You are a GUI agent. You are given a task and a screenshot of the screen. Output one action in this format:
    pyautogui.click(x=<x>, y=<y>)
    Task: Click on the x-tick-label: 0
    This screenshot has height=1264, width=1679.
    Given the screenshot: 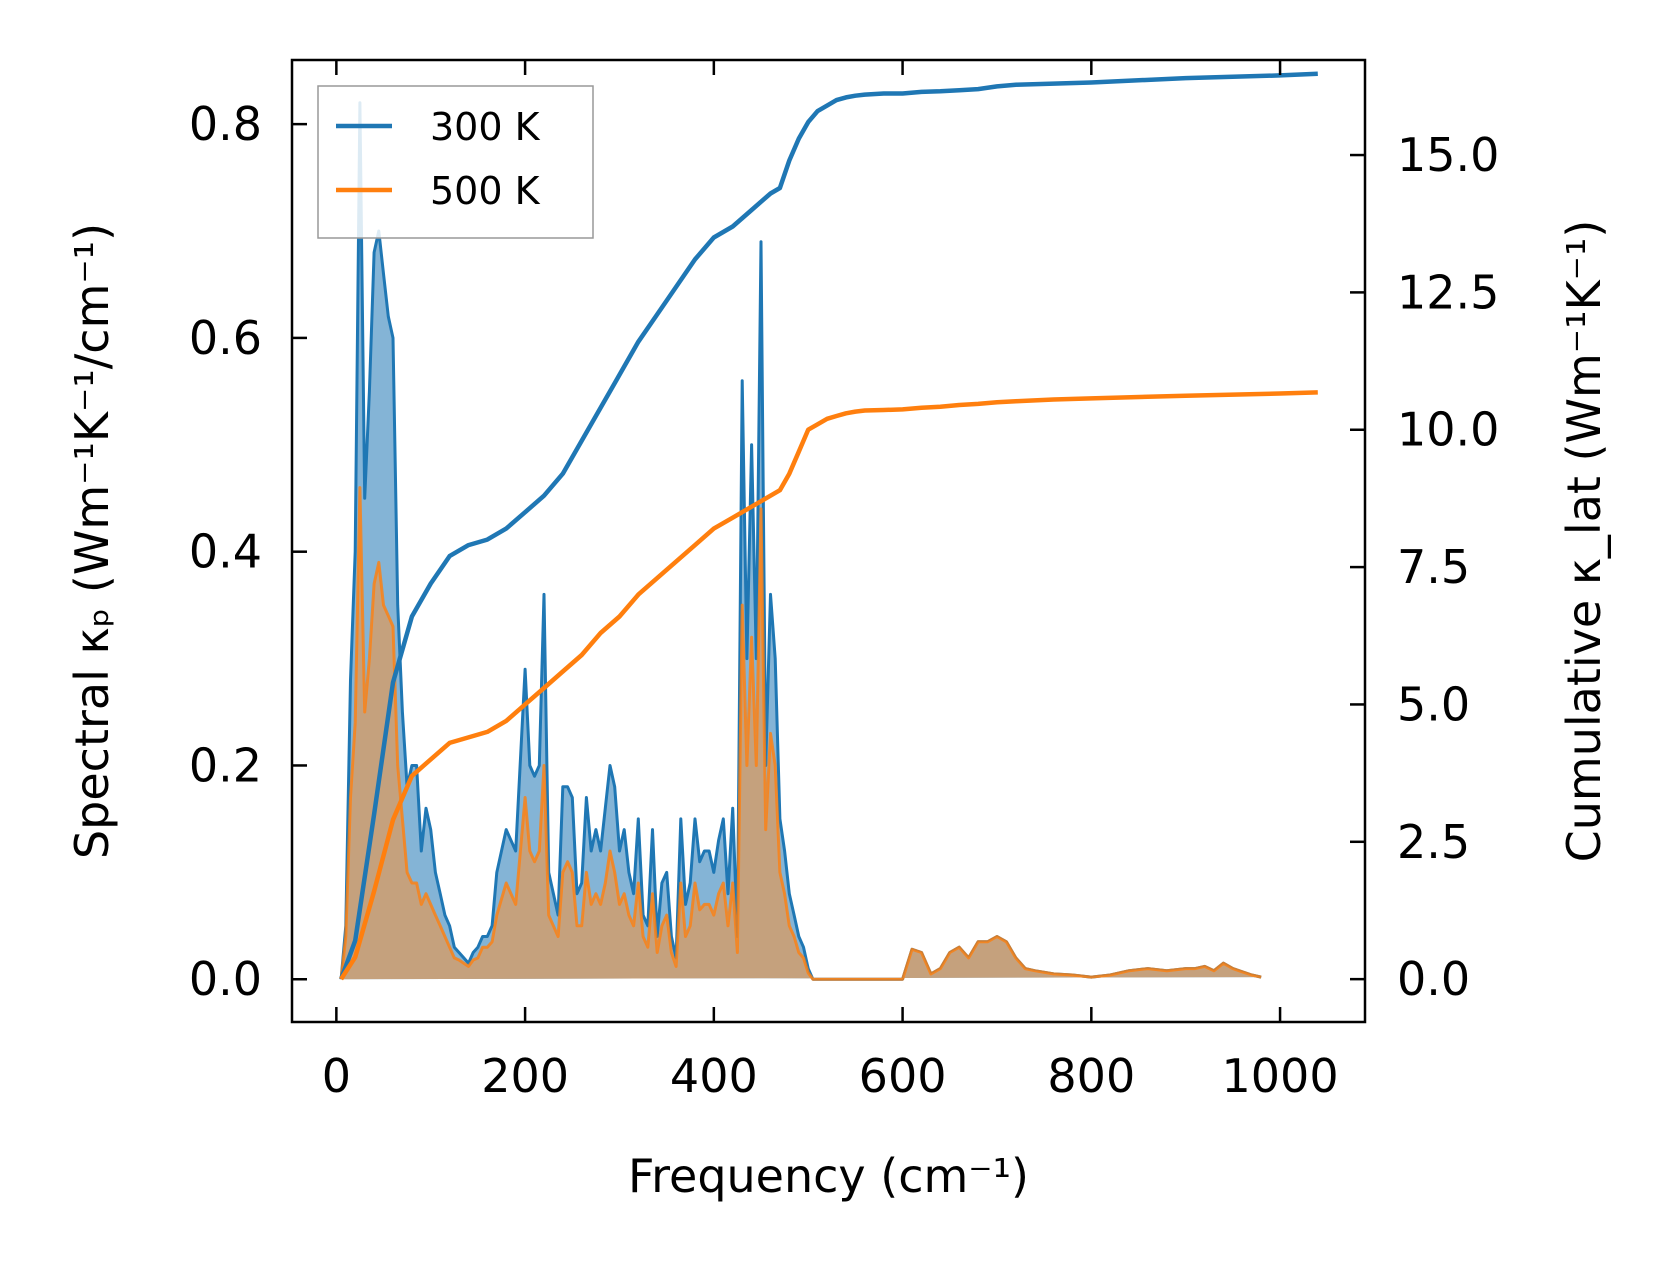 What is the action you would take?
    pyautogui.click(x=336, y=1076)
    